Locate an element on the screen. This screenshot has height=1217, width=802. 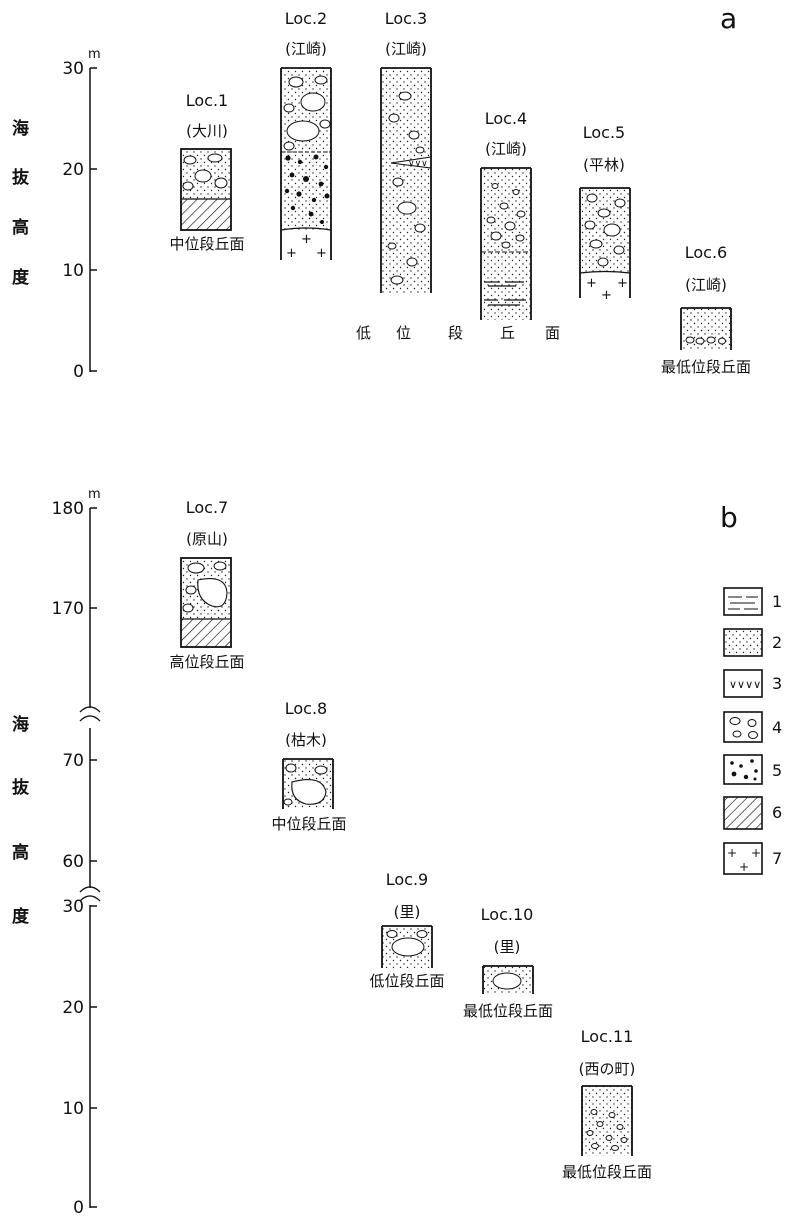
panel-b-label: b is located at coordinates (729, 517).